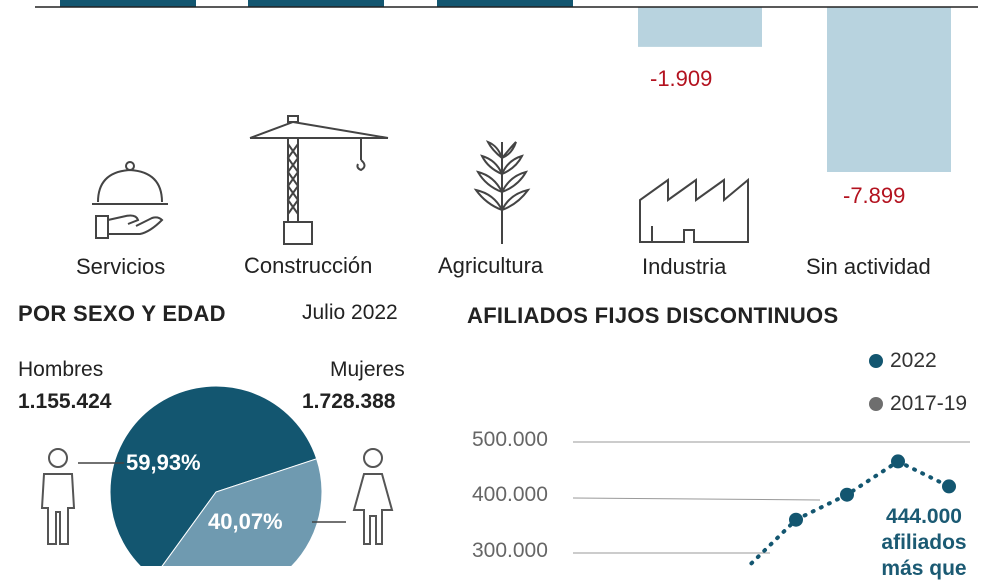 This screenshot has width=1006, height=582. What do you see at coordinates (505, 3) in the screenshot?
I see `bar-agricultura` at bounding box center [505, 3].